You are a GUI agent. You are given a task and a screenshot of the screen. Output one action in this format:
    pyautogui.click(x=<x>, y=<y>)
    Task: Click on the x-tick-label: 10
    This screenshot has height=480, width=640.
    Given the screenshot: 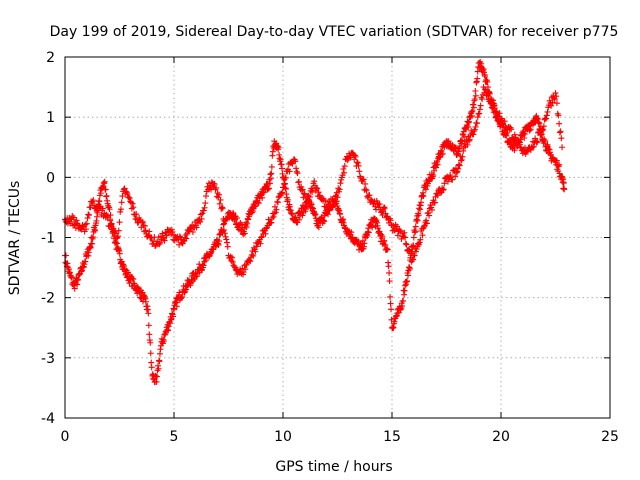 What is the action you would take?
    pyautogui.click(x=283, y=437)
    